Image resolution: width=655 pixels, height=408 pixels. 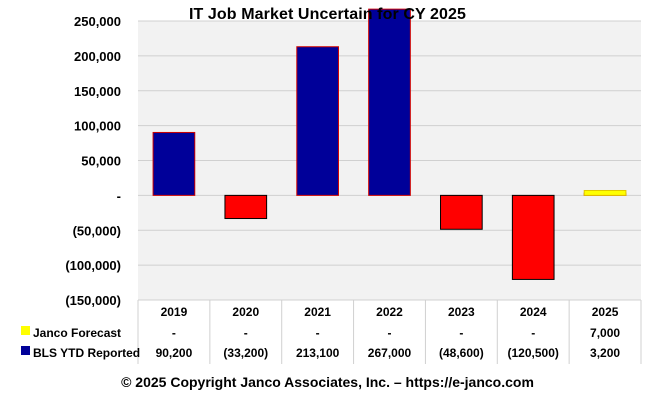 What do you see at coordinates (97, 91) in the screenshot?
I see `y-tick-label: 150,000` at bounding box center [97, 91].